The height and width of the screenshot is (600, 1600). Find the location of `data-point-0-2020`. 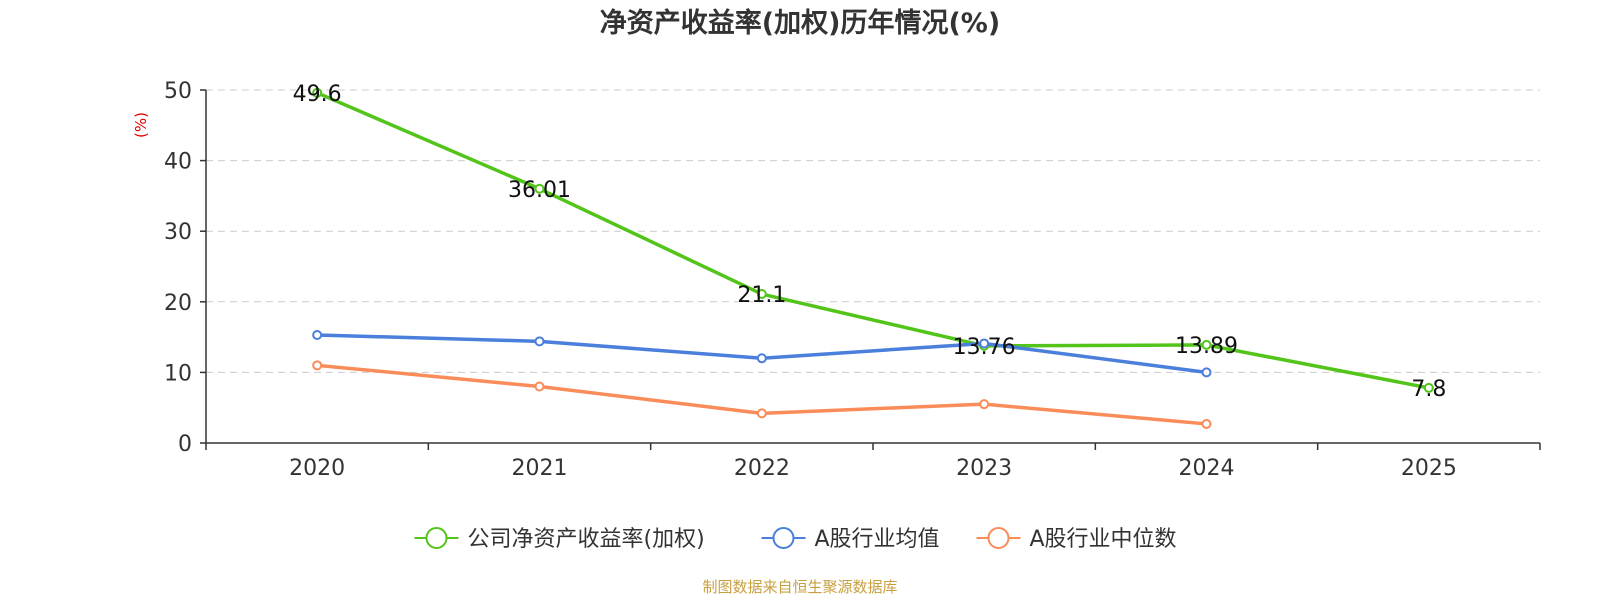

data-point-0-2020 is located at coordinates (317, 92).